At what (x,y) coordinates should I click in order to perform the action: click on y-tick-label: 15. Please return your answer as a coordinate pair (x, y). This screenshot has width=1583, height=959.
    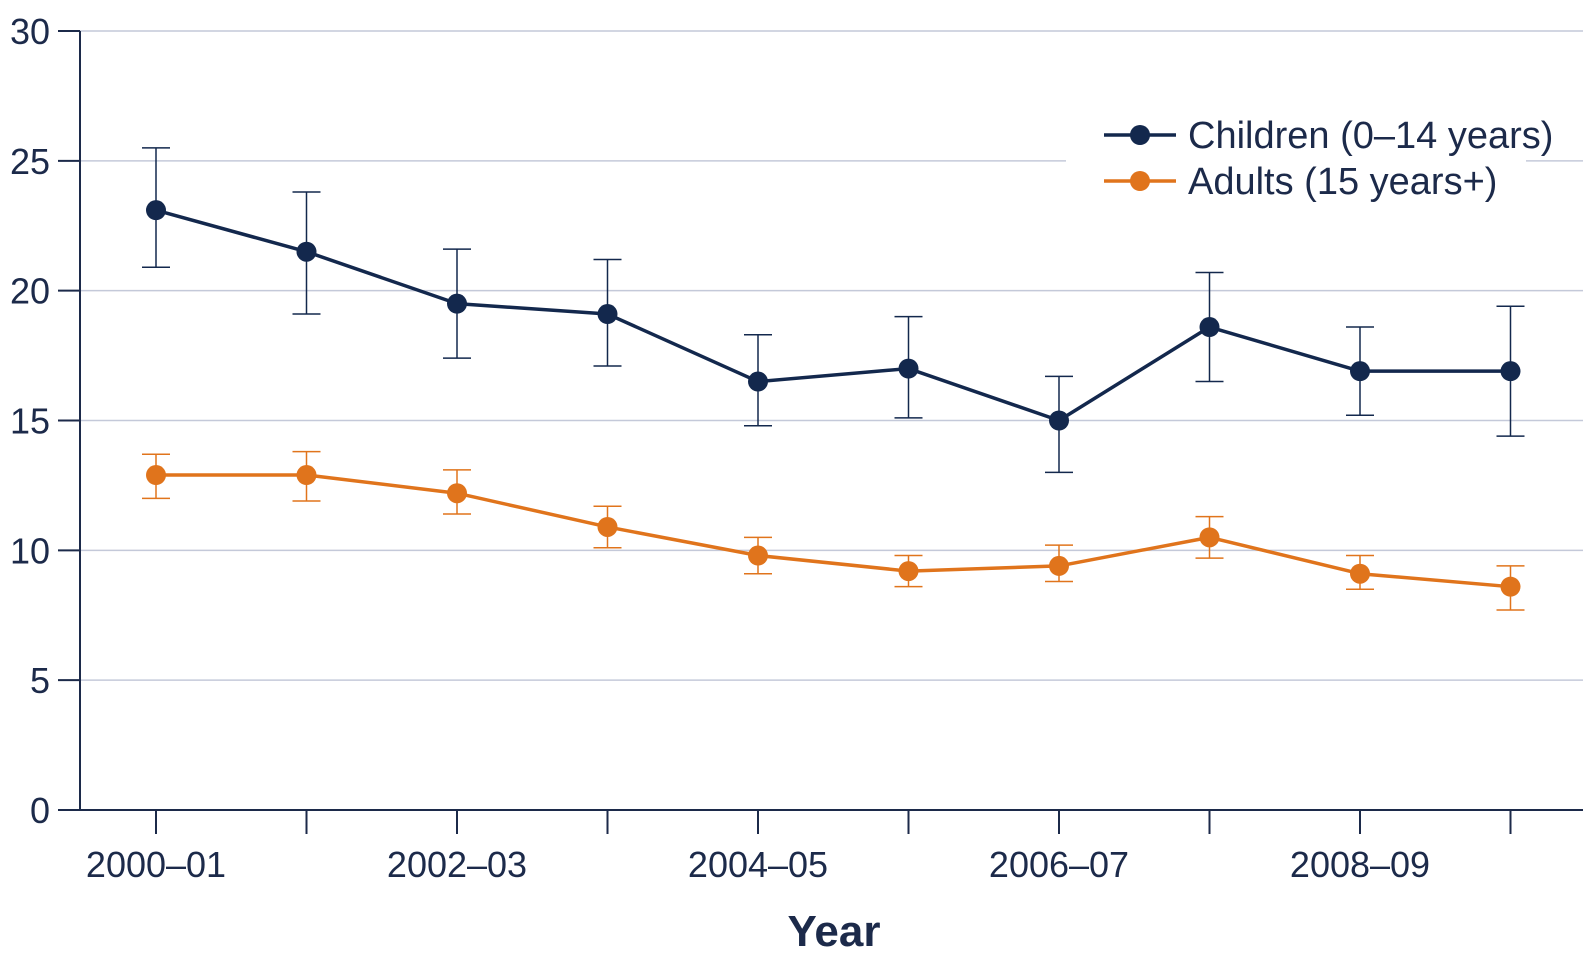
    Looking at the image, I should click on (30, 421).